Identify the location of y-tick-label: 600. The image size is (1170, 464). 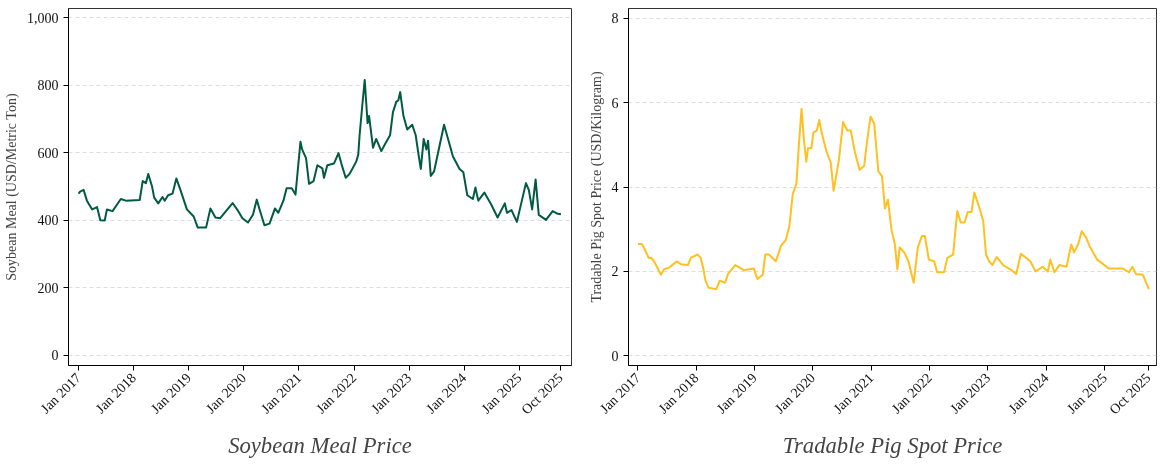
(48, 153).